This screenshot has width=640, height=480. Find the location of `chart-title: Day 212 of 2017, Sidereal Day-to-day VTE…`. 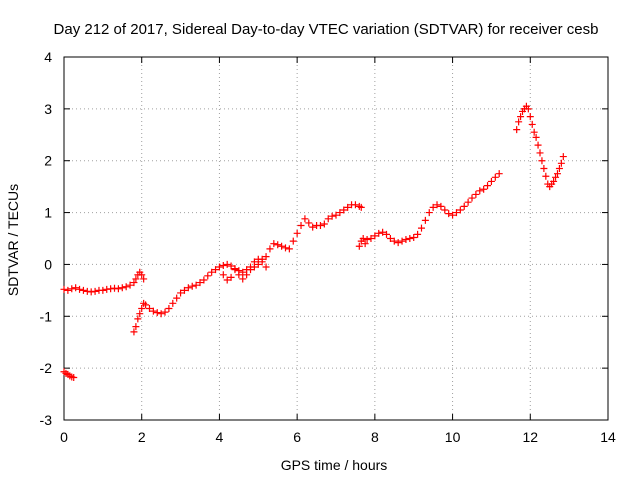

chart-title: Day 212 of 2017, Sidereal Day-to-day VTE… is located at coordinates (326, 29).